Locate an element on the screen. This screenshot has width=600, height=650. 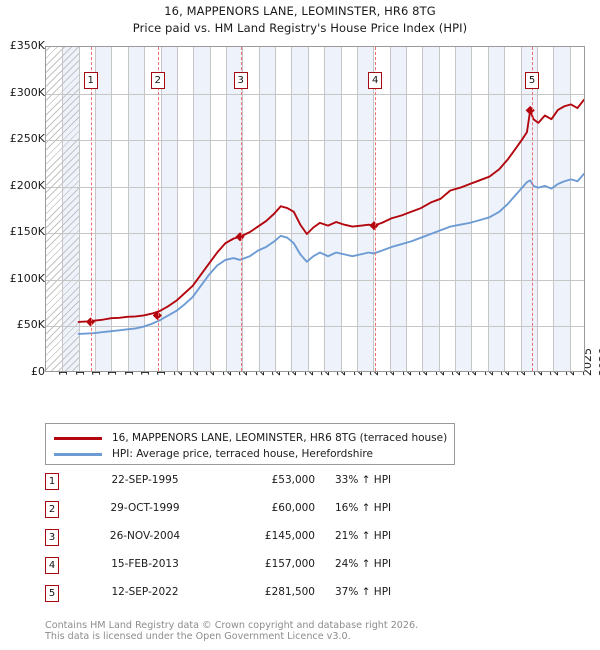
transaction-marker-badge: 4 is located at coordinates (375, 80).